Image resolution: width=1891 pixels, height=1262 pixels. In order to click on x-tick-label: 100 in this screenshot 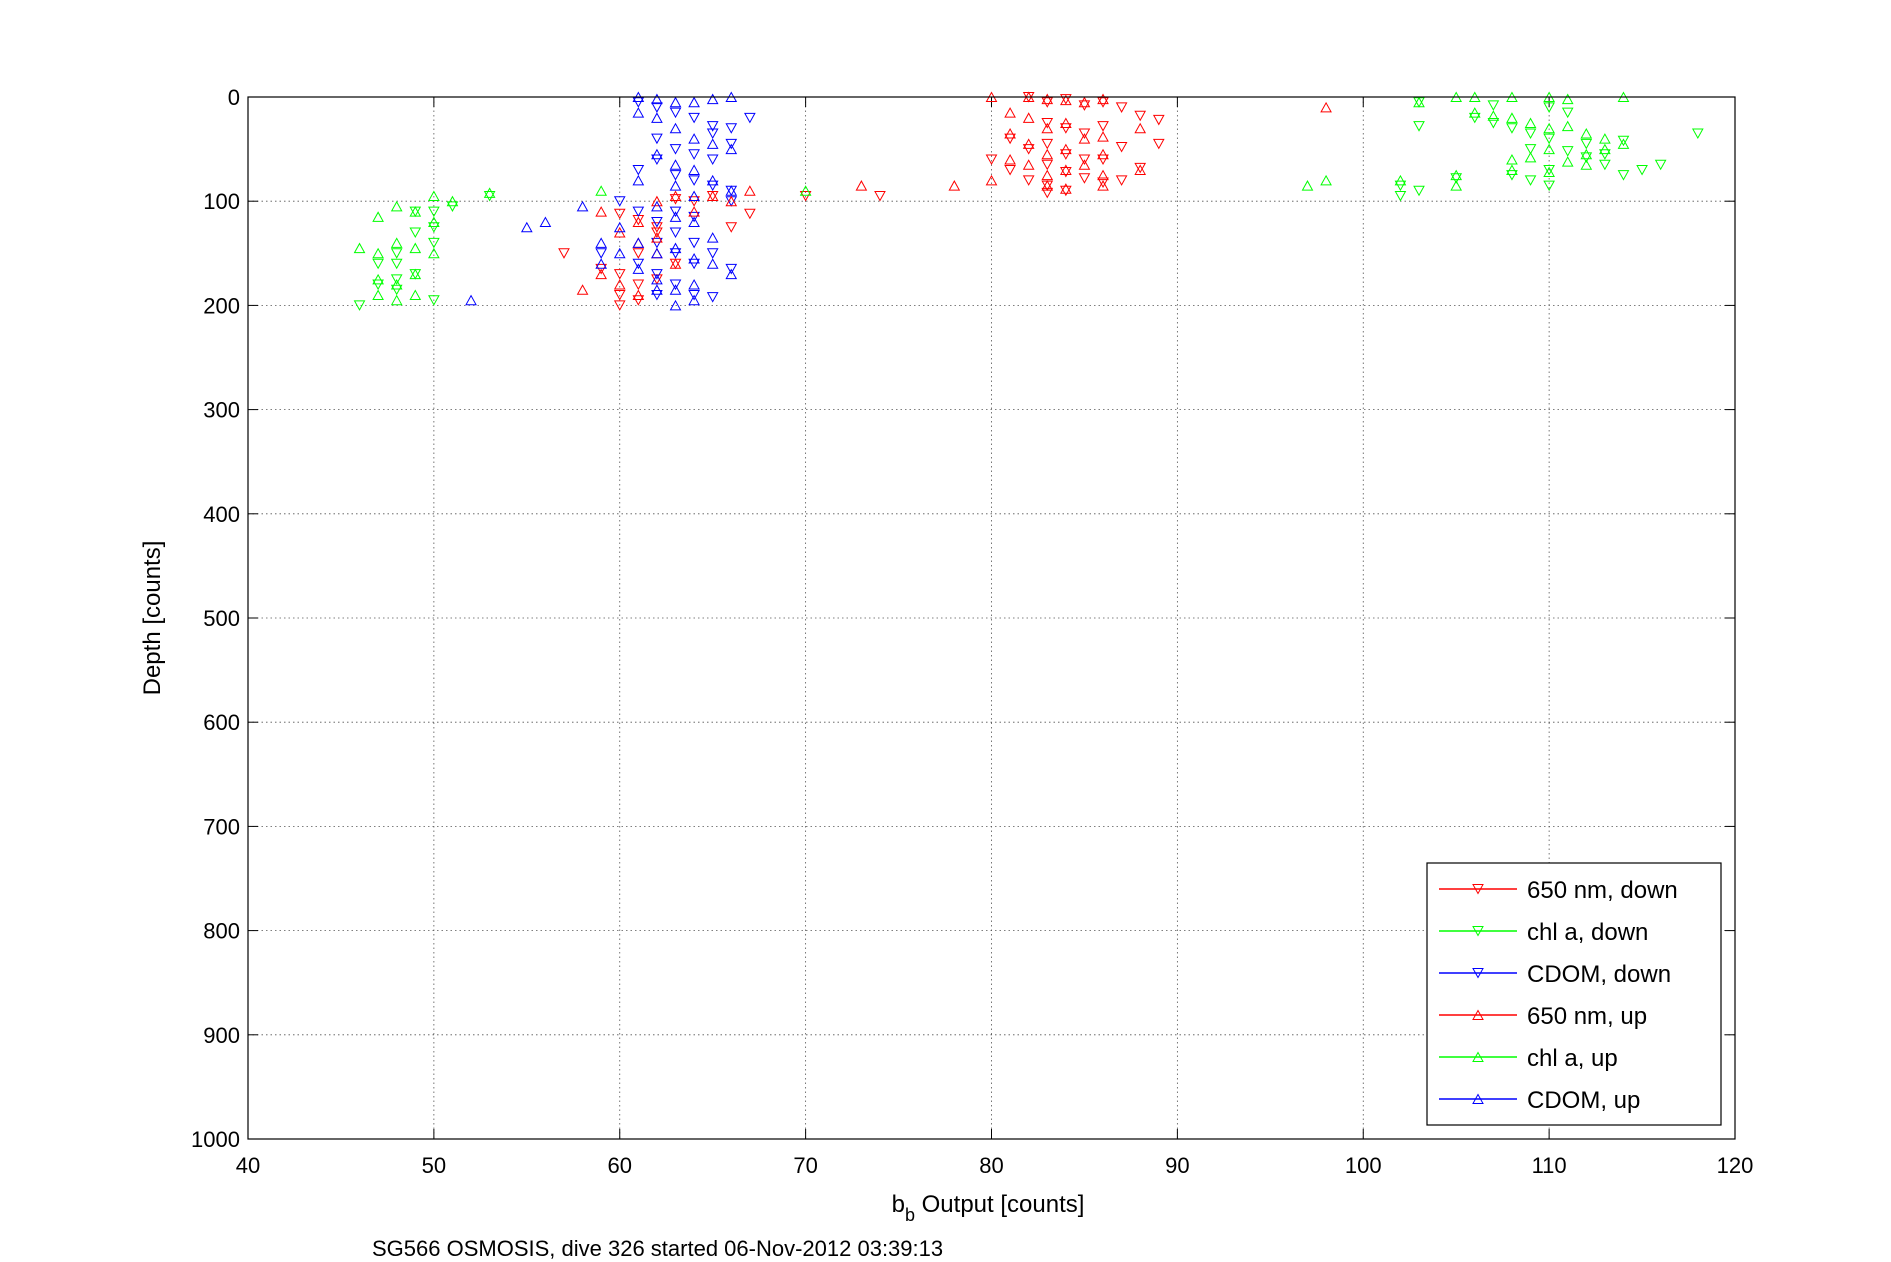, I will do `click(1363, 1165)`.